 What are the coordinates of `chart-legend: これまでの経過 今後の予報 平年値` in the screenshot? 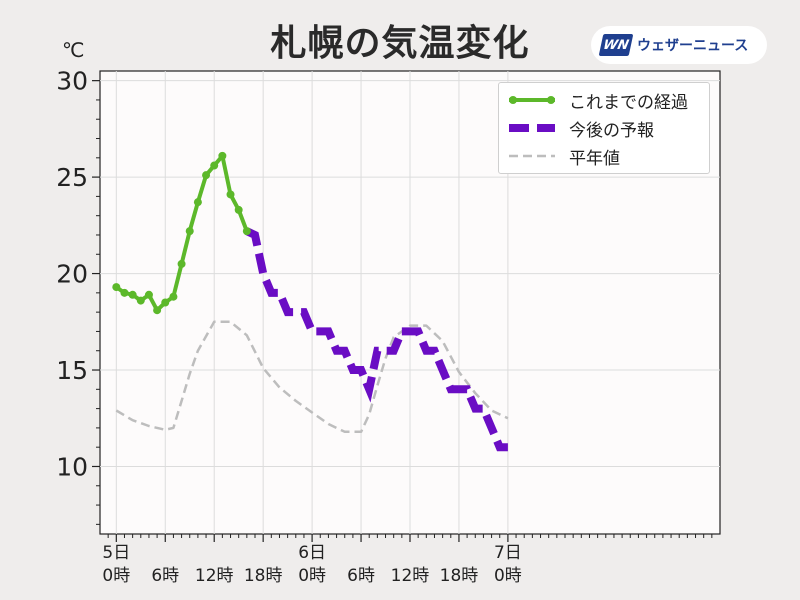 It's located at (604, 128).